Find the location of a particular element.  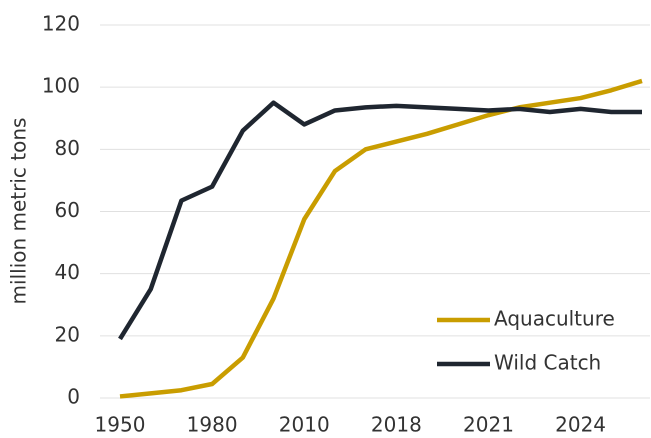

x-tick-label: 2021 is located at coordinates (488, 425).